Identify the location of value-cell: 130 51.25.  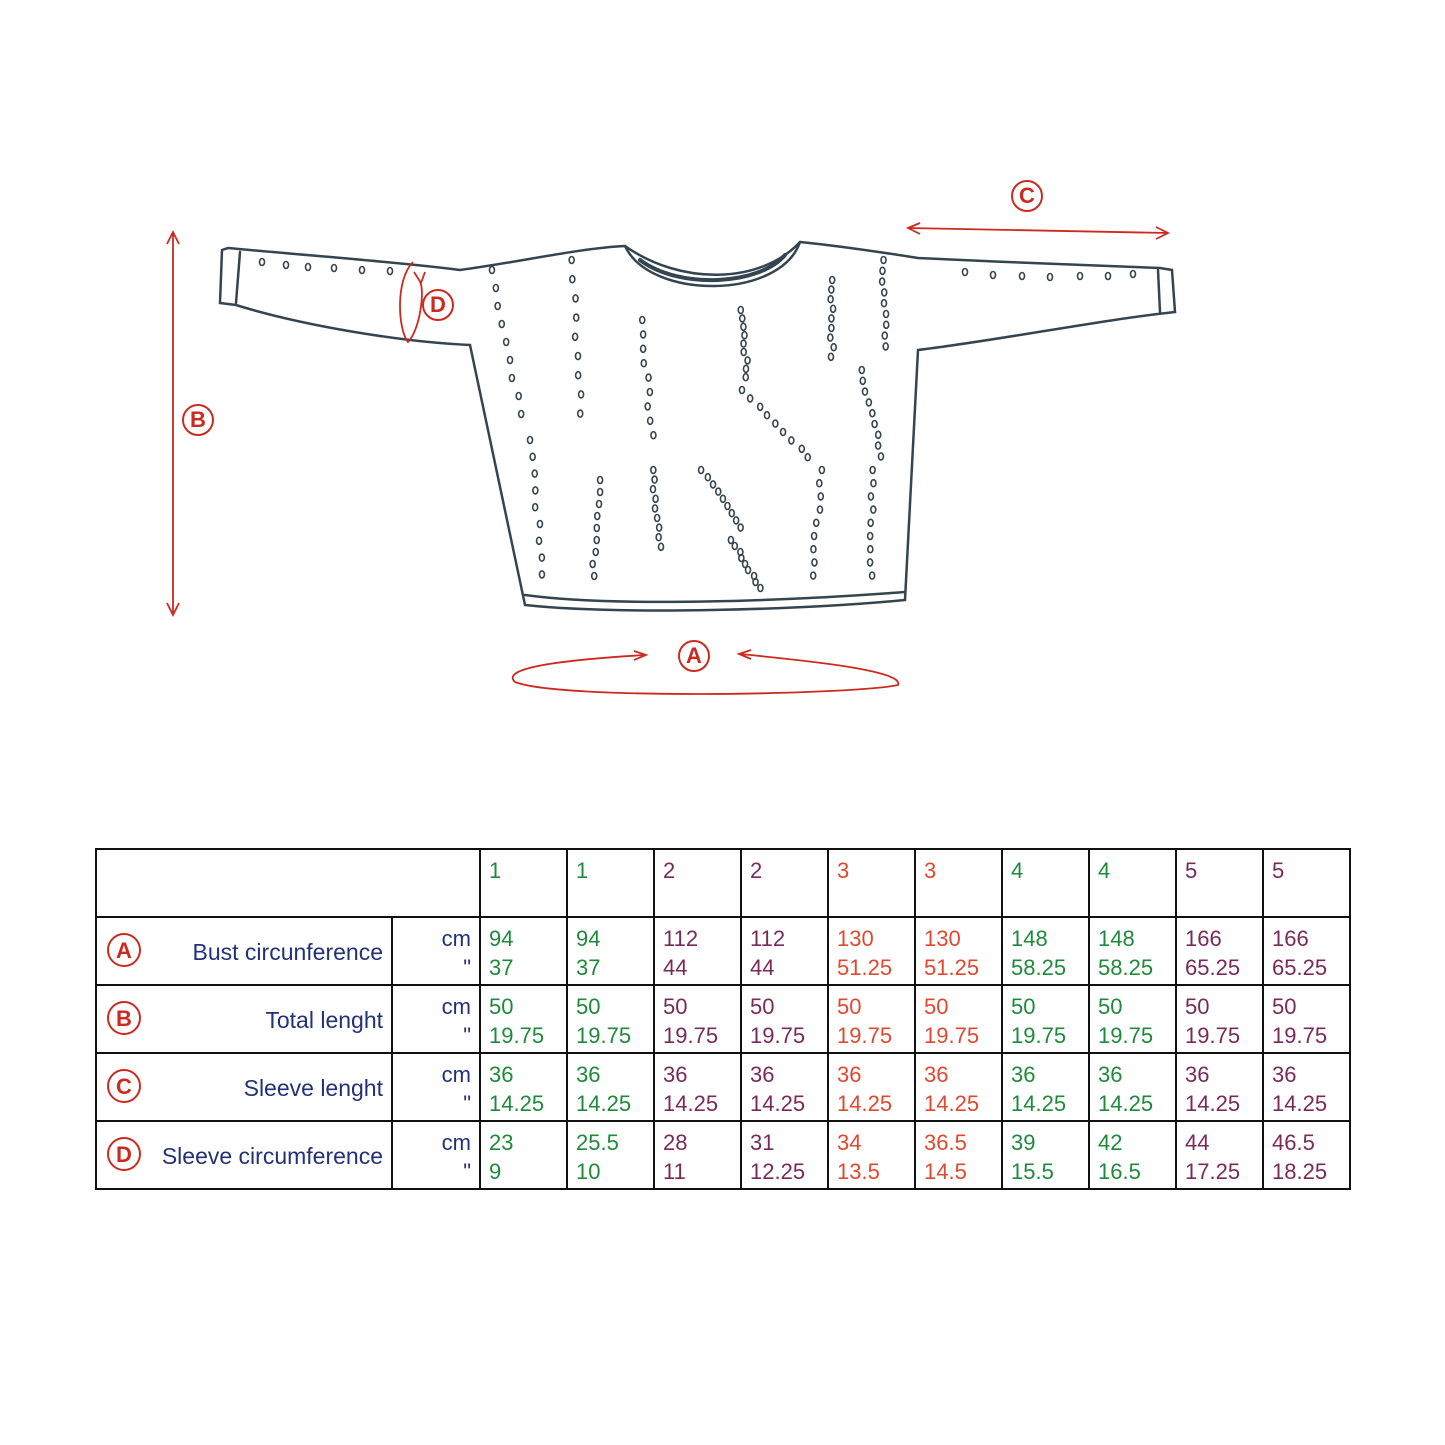
(871, 951).